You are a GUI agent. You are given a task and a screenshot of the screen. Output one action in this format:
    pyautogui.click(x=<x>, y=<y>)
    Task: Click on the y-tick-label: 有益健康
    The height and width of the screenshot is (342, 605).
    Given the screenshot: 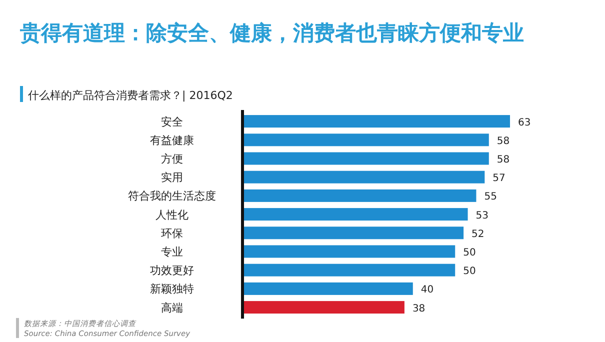 What is the action you would take?
    pyautogui.click(x=172, y=140)
    